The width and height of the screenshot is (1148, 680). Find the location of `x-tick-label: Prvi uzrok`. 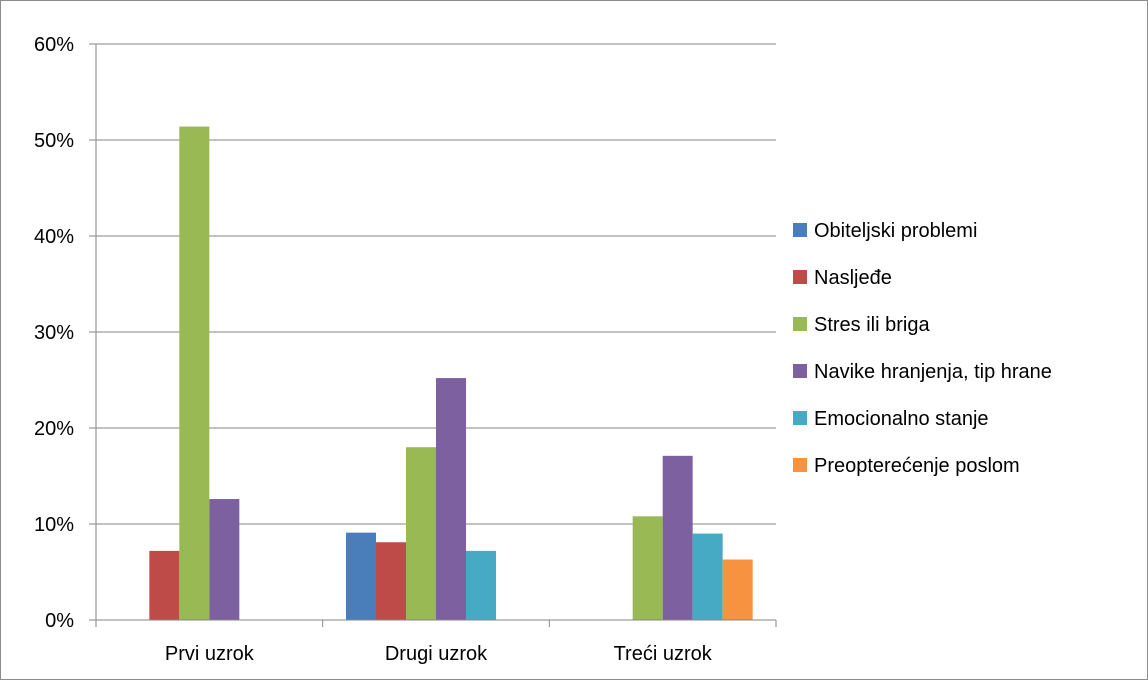

x-tick-label: Prvi uzrok is located at coordinates (210, 654).